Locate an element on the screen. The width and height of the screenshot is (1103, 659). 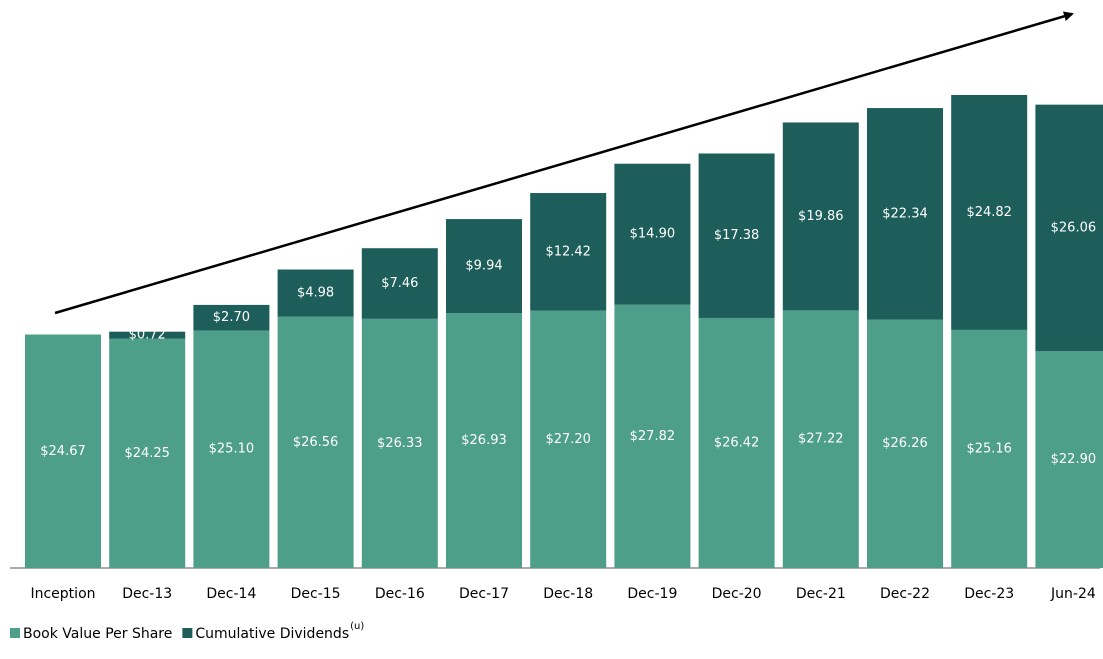
value-label: $27.82 is located at coordinates (653, 436).